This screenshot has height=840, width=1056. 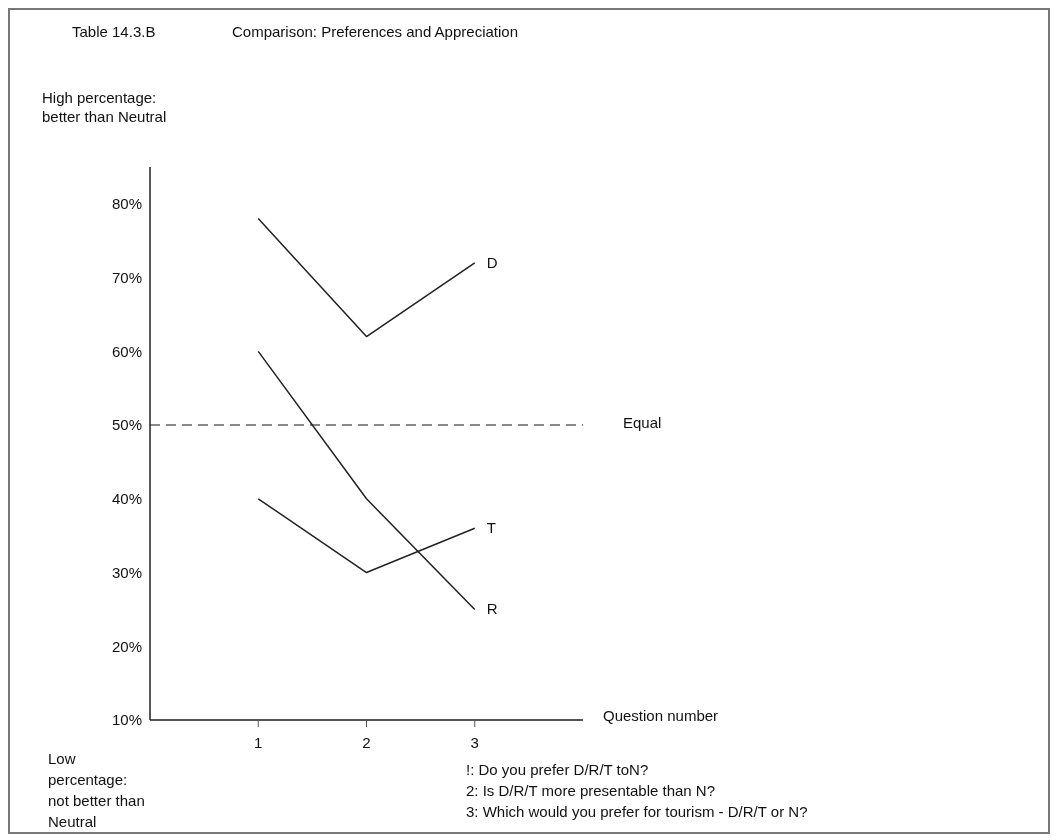 What do you see at coordinates (126, 720) in the screenshot?
I see `y-tick-label: 10%` at bounding box center [126, 720].